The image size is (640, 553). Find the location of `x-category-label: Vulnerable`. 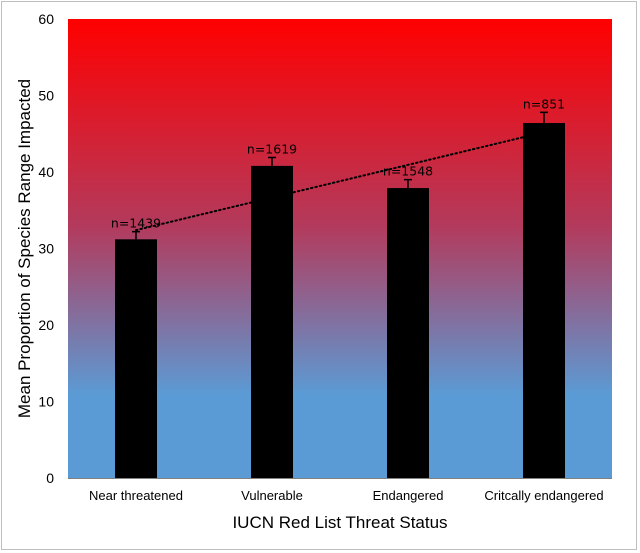

x-category-label: Vulnerable is located at coordinates (272, 495).